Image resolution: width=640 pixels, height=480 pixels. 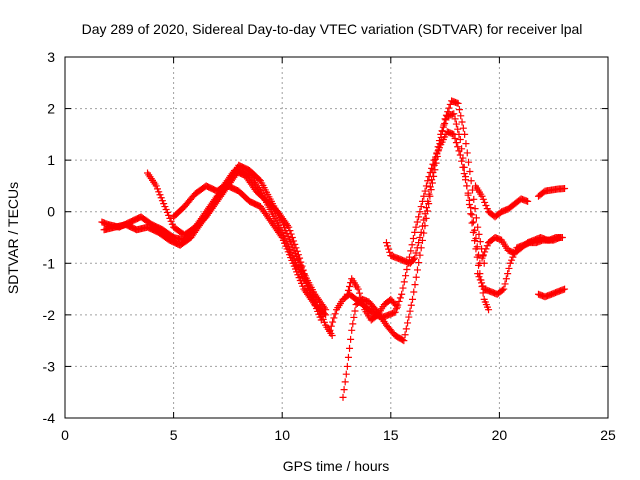 I want to click on y-tick-label: 1, so click(x=51, y=160).